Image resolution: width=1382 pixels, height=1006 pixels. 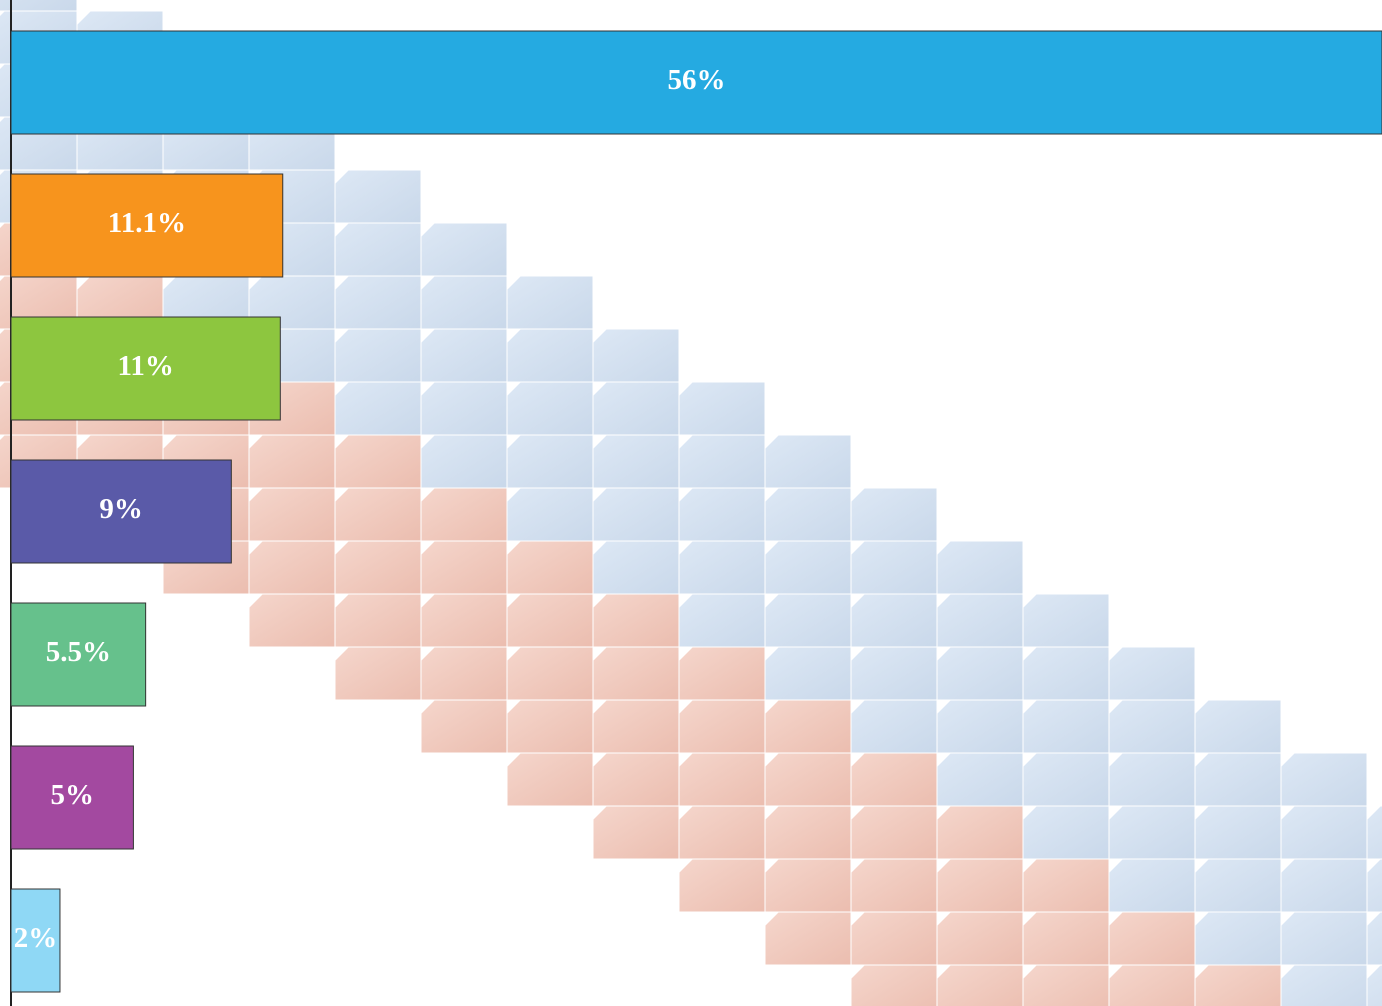 I want to click on bar-value-label: 11%, so click(x=145, y=366).